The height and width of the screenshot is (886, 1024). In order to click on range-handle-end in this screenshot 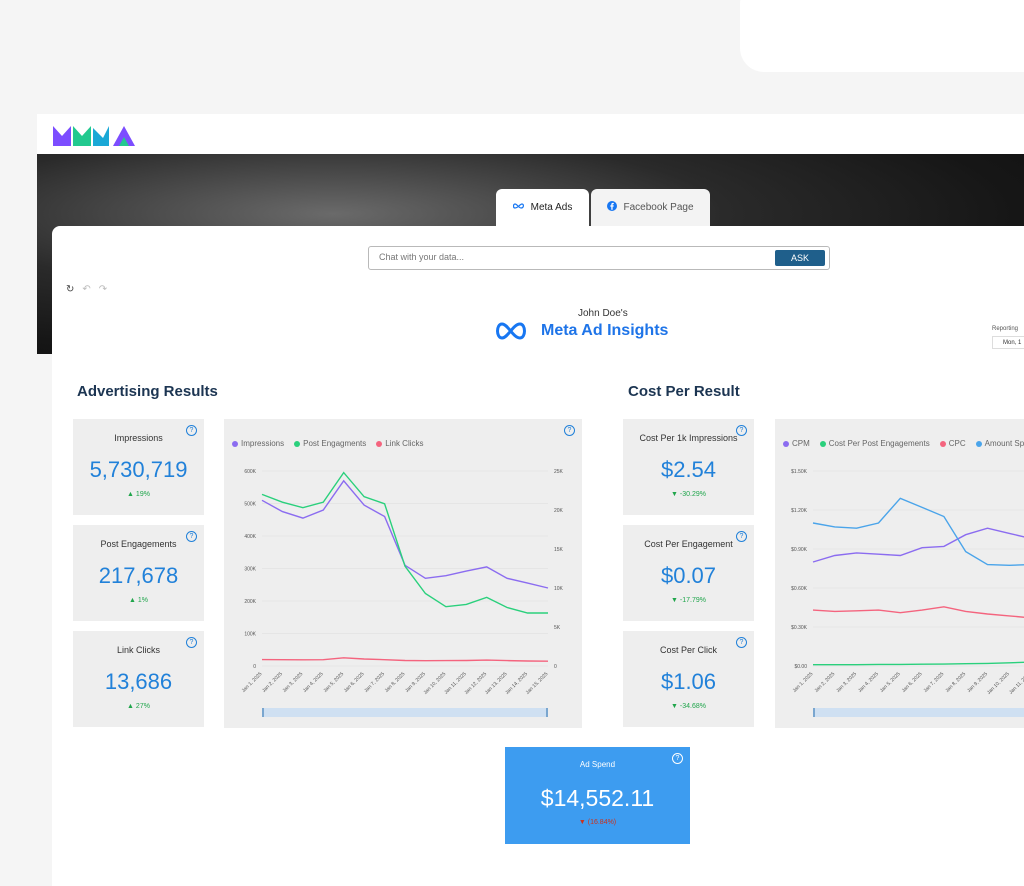, I will do `click(547, 712)`.